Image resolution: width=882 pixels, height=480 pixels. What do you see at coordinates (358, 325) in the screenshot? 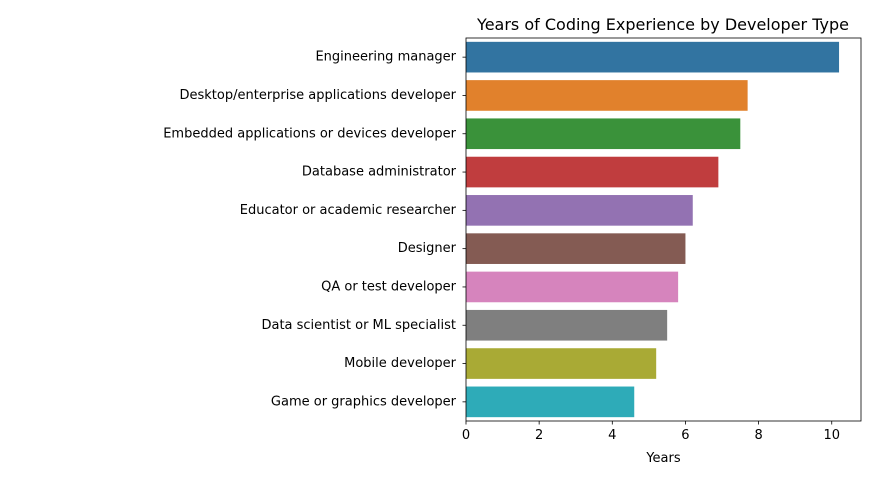
I see `category-label-7: Data scientist or ML specialist` at bounding box center [358, 325].